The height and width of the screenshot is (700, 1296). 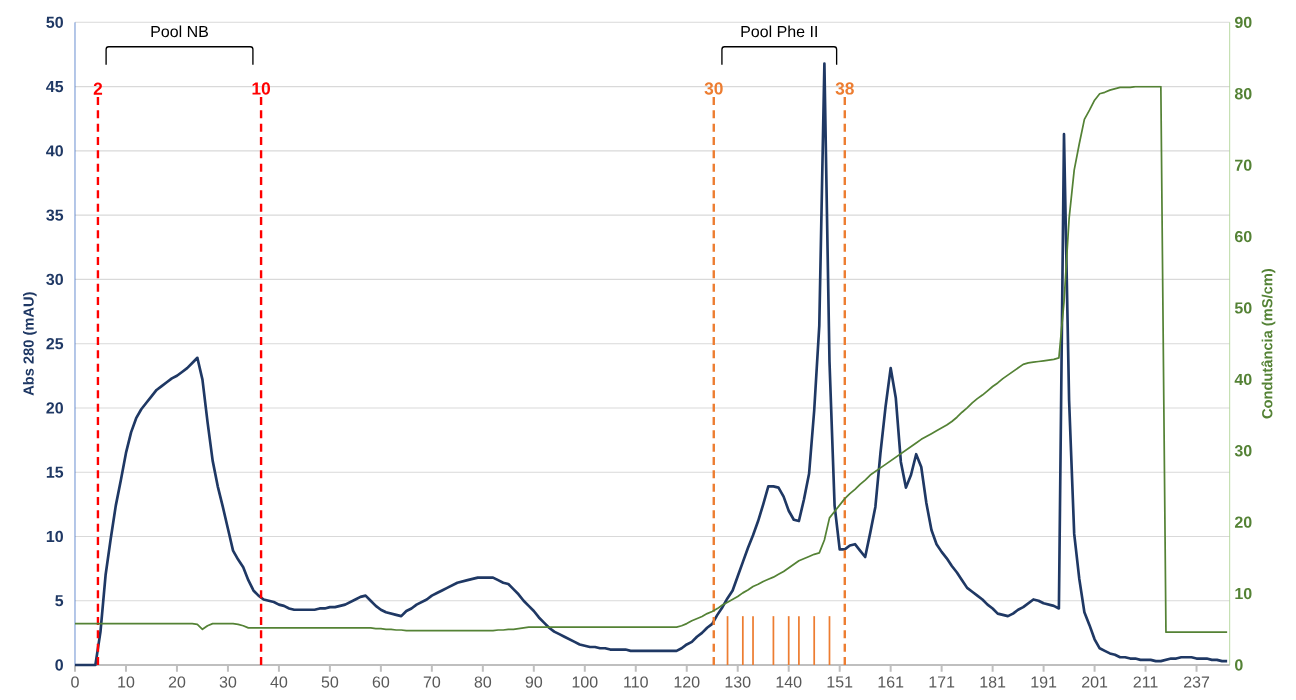 What do you see at coordinates (1196, 682) in the screenshot?
I see `x-tick-label: 237` at bounding box center [1196, 682].